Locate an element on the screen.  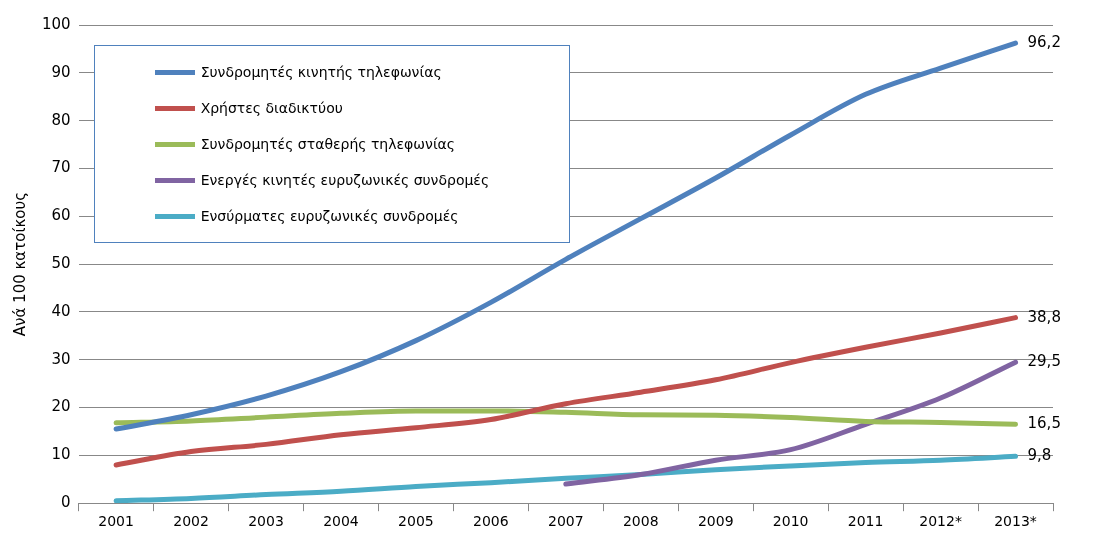
x-tick-label: 2003 is located at coordinates (266, 521).